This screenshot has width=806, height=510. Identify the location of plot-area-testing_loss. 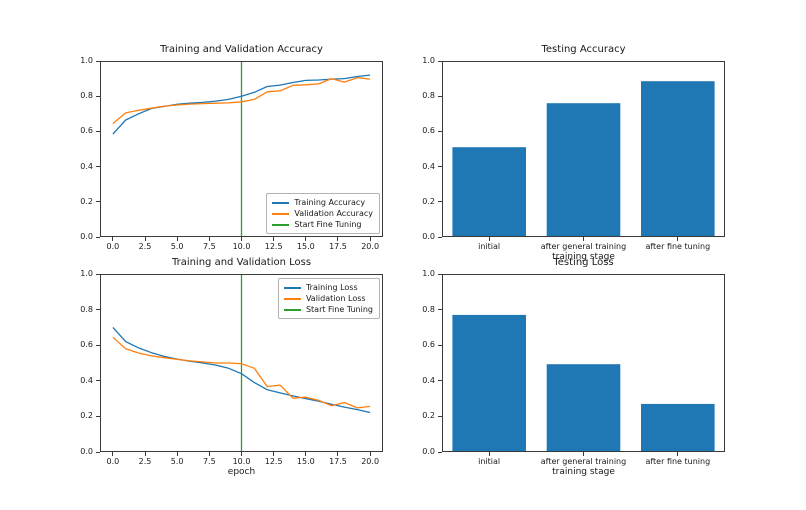
(583, 382).